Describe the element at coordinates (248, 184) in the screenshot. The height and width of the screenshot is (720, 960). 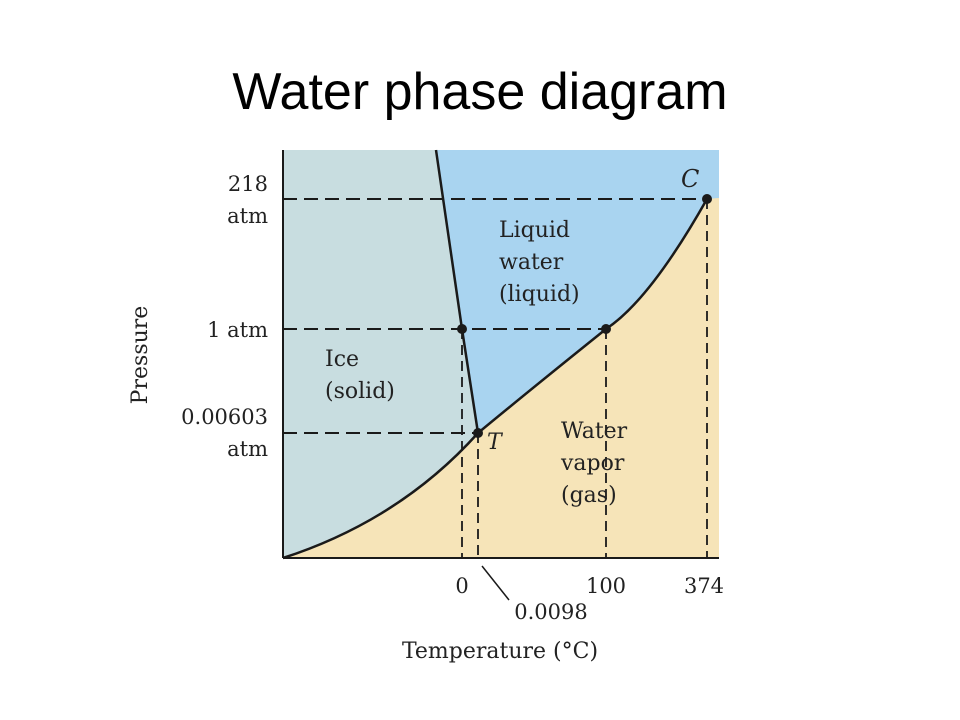
I see `y-tick-218-line1: 218` at that location.